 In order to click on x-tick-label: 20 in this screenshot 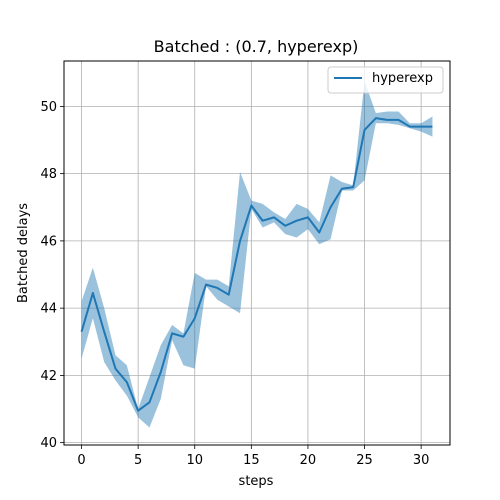, I will do `click(308, 460)`.